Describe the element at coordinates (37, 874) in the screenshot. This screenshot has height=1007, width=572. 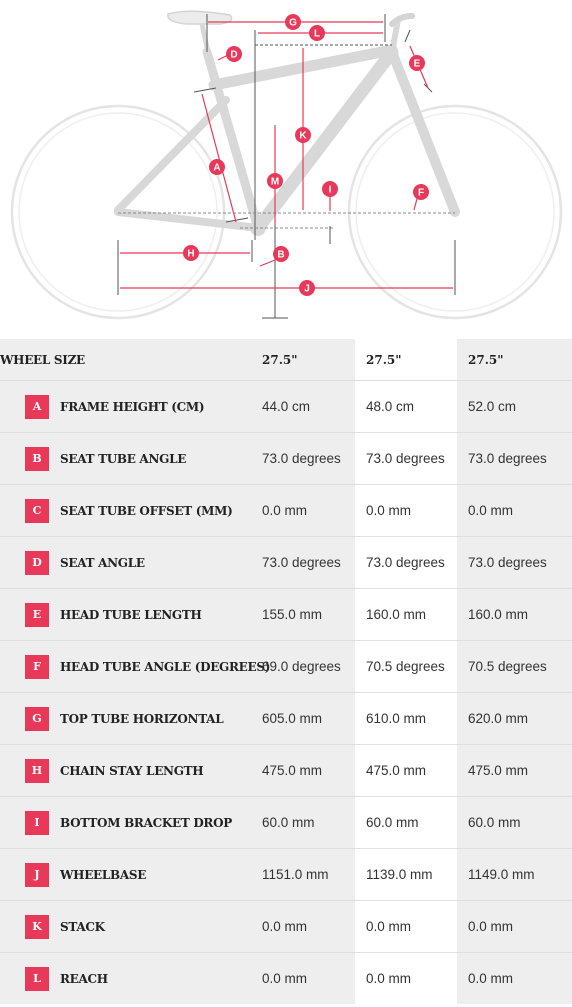
I see `measurement-key-badge: J` at that location.